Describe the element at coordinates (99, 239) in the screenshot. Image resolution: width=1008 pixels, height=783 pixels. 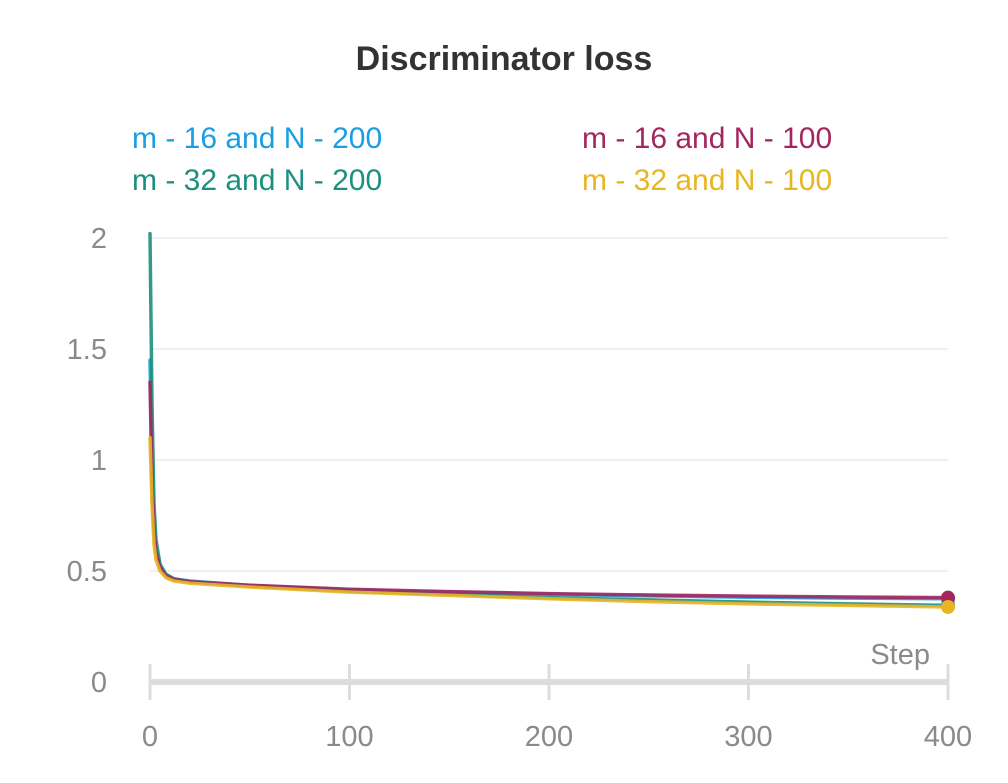
I see `y-tick-label: 2` at that location.